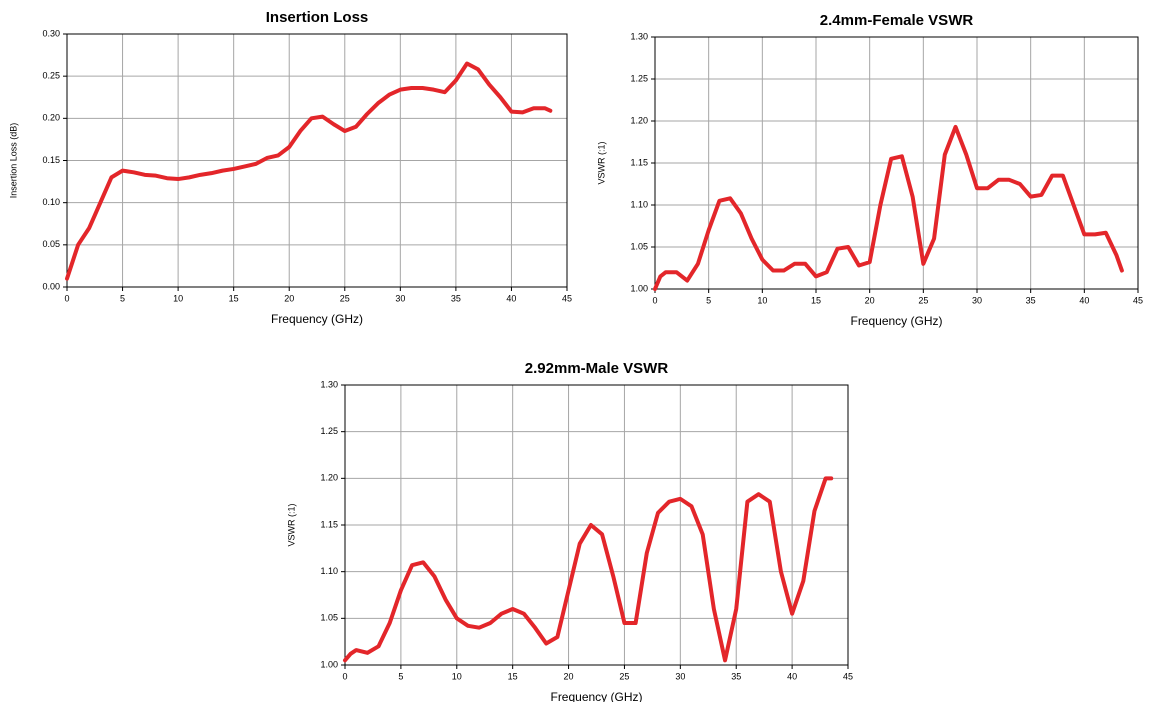 The image size is (1158, 702). I want to click on y-tick-label: 0.25, so click(51, 76).